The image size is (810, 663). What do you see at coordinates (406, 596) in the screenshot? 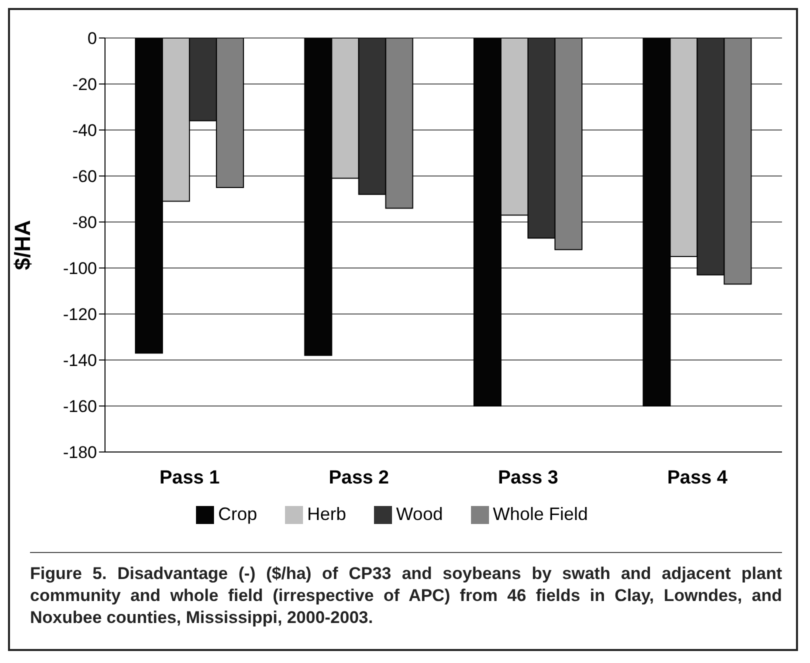
I see `caption: Figure 5. Disadvantage (-) ($/ha) of CP33 and soybeans by swath and adjacent plant community and whole field (irrespective of APC) from 46 fields in Clay, Lowndes, and Noxubee counties, Mississippi, 2000-2003.` at bounding box center [406, 596].